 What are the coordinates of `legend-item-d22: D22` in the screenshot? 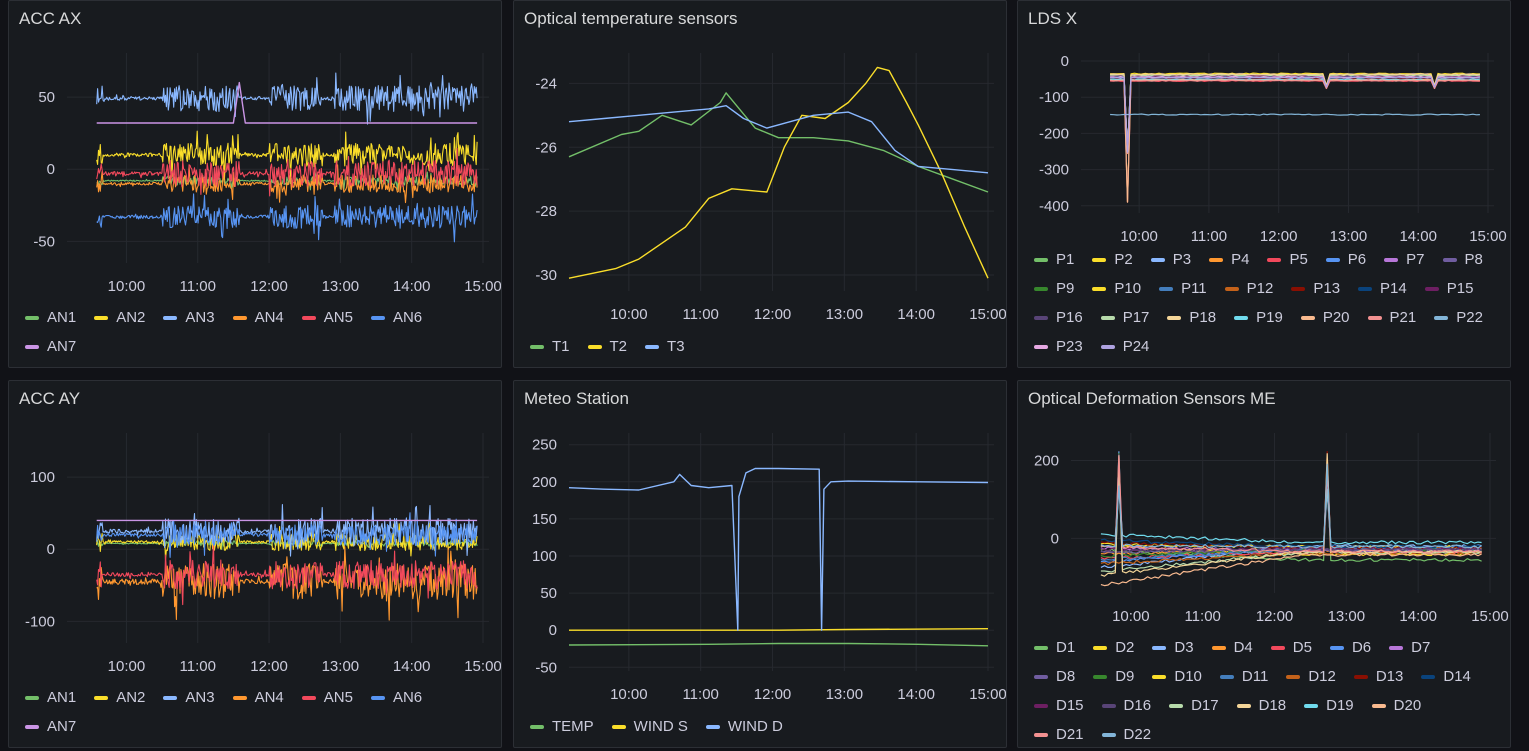 It's located at (1126, 733).